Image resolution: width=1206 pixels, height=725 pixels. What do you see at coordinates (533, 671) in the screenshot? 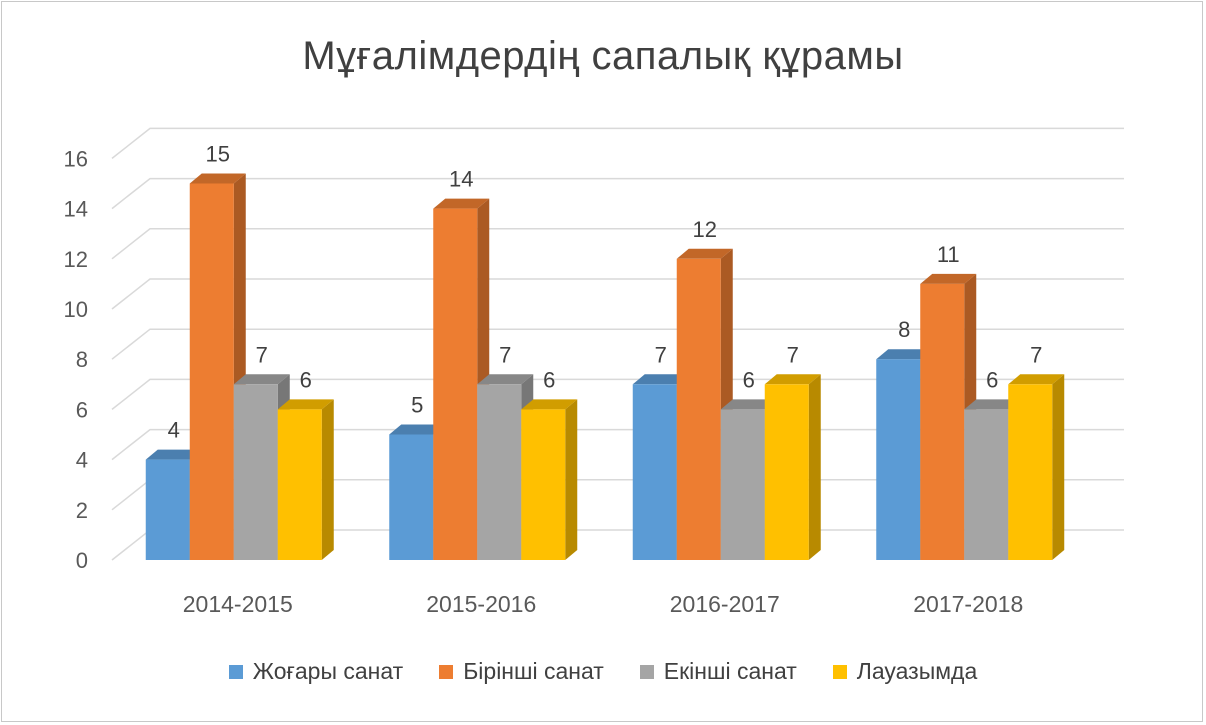
I see `legend-label: Бірінші санат` at bounding box center [533, 671].